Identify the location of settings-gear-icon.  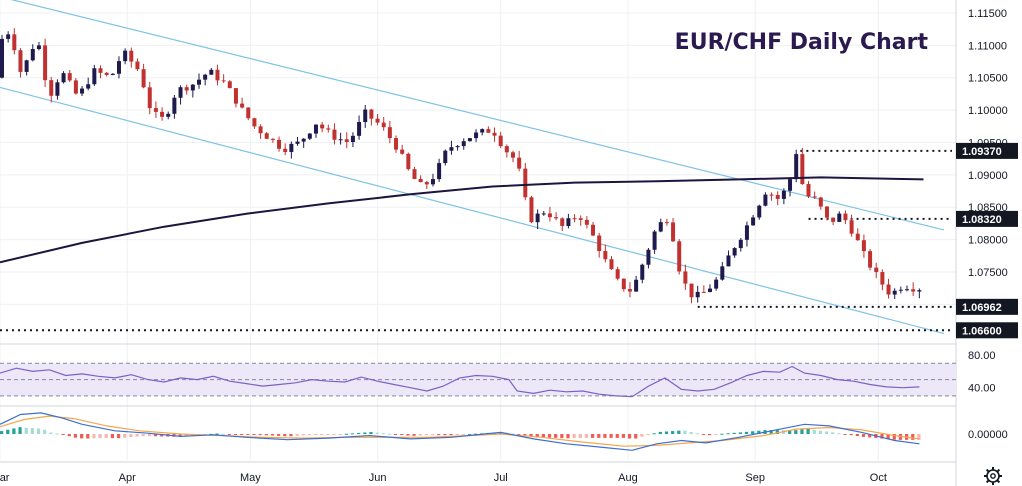
(993, 476).